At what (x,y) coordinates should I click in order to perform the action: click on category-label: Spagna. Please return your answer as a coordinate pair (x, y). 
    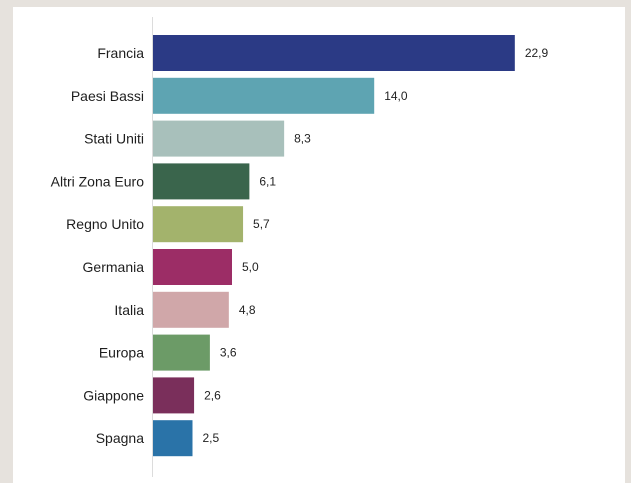
    Looking at the image, I should click on (120, 438).